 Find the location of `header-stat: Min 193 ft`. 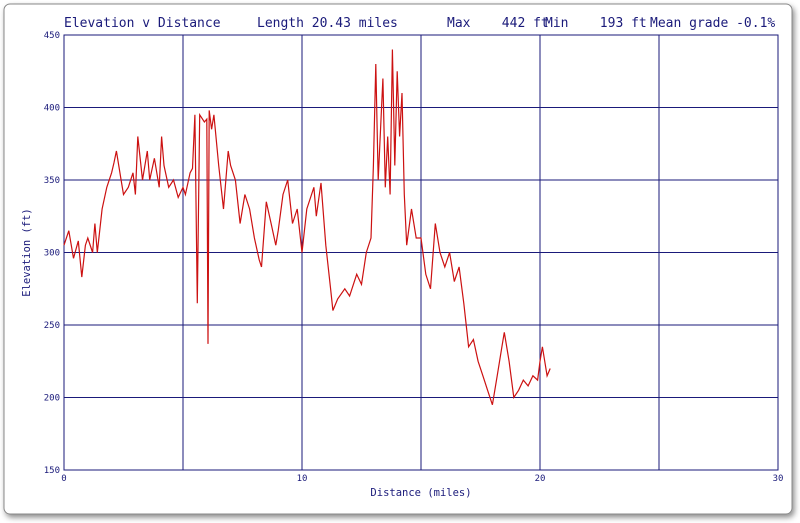

header-stat: Min 193 ft is located at coordinates (596, 23).